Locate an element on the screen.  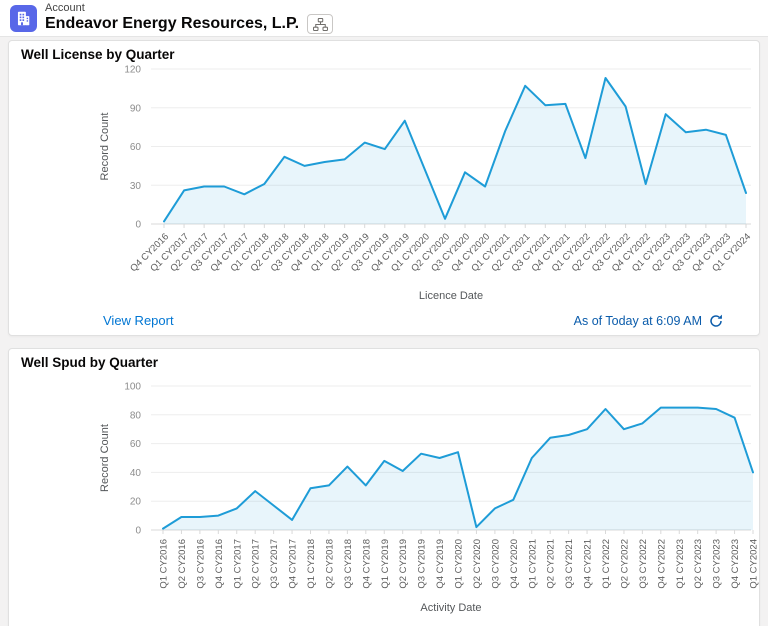
svg-text: Q3 CY2018 is located at coordinates (348, 564).